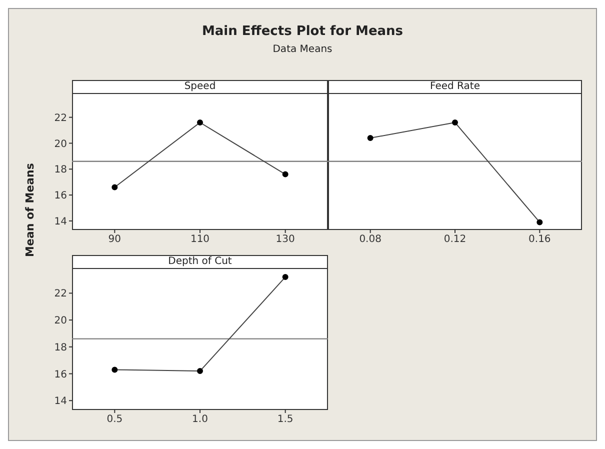 Image resolution: width=605 pixels, height=449 pixels. Describe the element at coordinates (200, 420) in the screenshot. I see `x-tick-label: 1.0` at that location.